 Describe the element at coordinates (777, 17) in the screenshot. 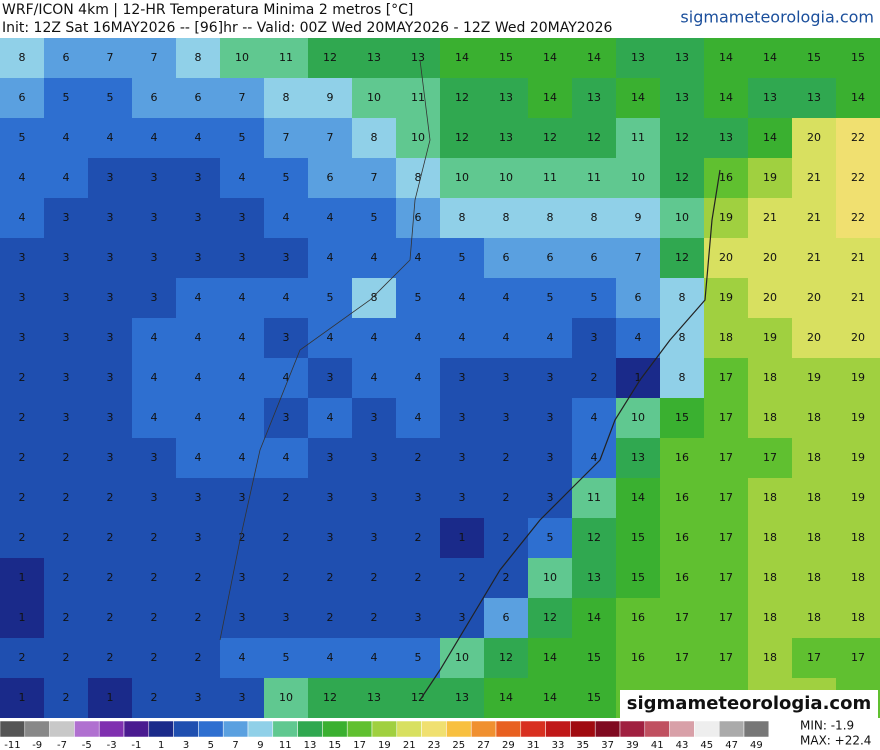

I see `site-name: sigmameteorologia.com` at that location.